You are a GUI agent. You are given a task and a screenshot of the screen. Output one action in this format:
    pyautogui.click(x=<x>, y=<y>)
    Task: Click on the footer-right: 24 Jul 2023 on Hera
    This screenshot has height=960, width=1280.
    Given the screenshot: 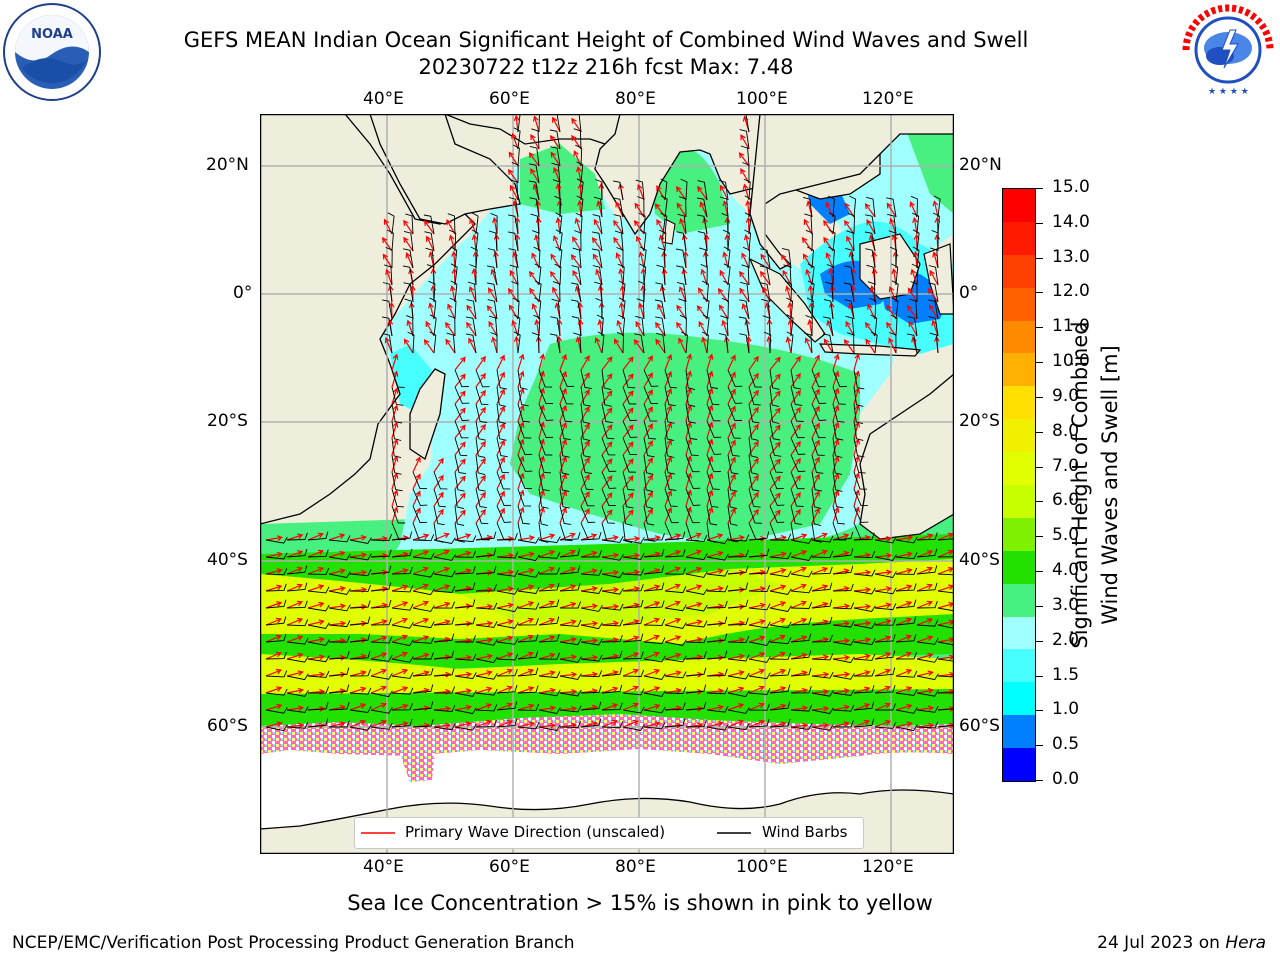 What is the action you would take?
    pyautogui.click(x=1181, y=943)
    